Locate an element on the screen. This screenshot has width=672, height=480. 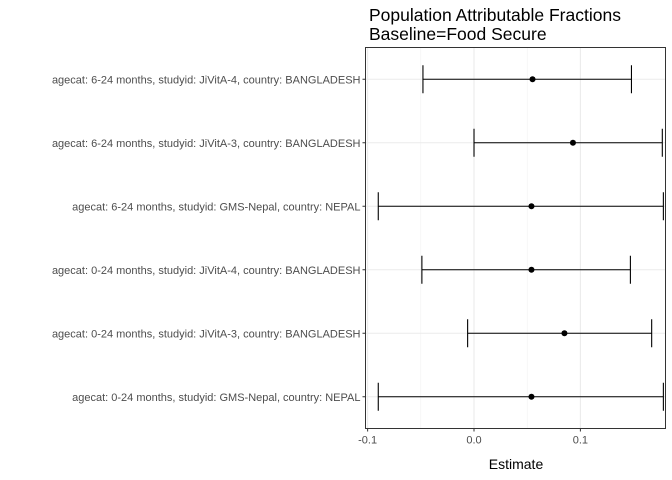
x-axis: -0.1 0.0 0.1 is located at coordinates (473, 437).